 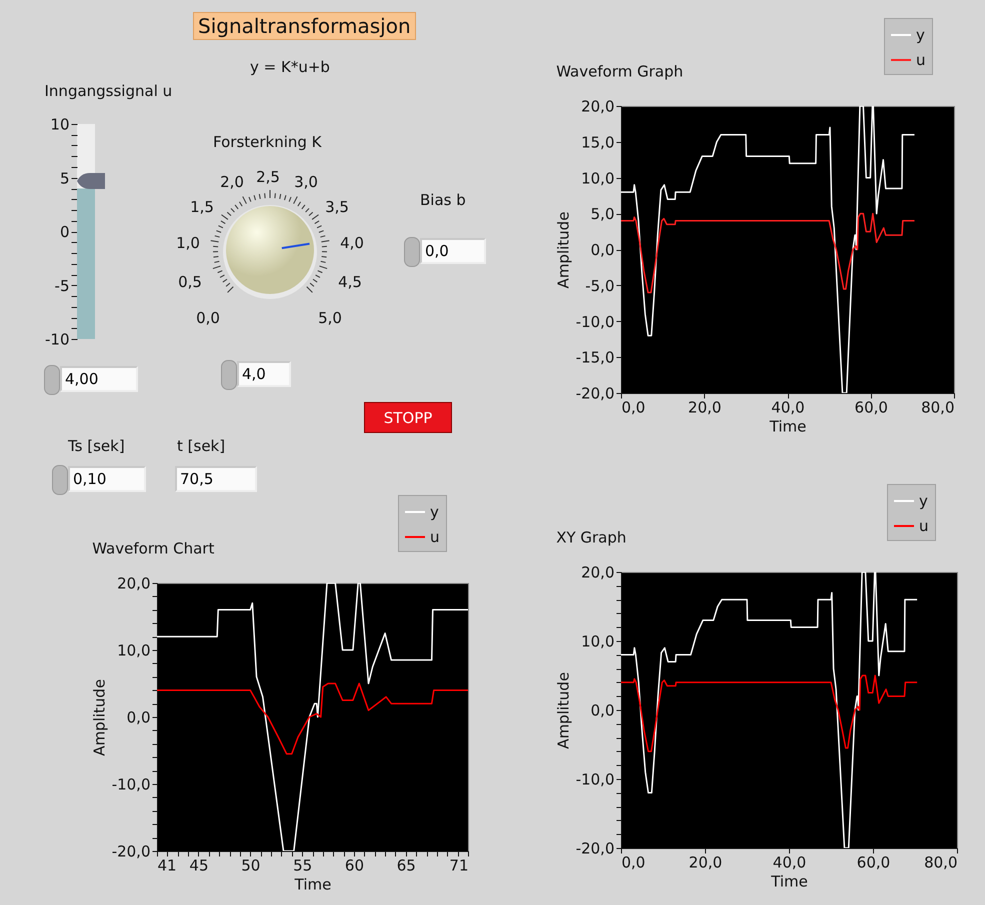 What do you see at coordinates (96, 446) in the screenshot?
I see `text: Ts [sek]` at bounding box center [96, 446].